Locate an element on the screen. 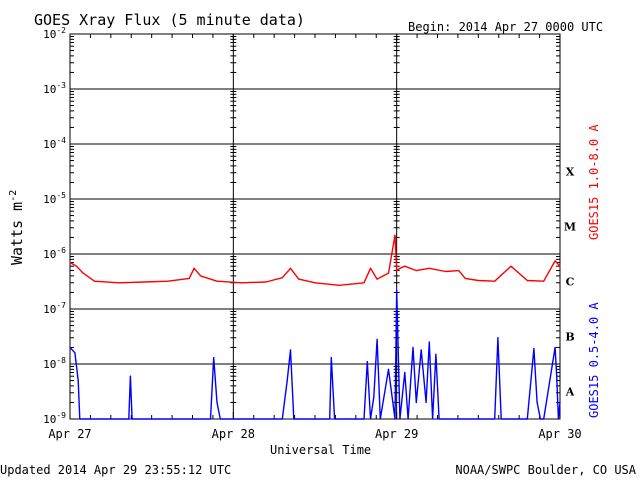  x-axis-label: Universal Time is located at coordinates (320, 450).